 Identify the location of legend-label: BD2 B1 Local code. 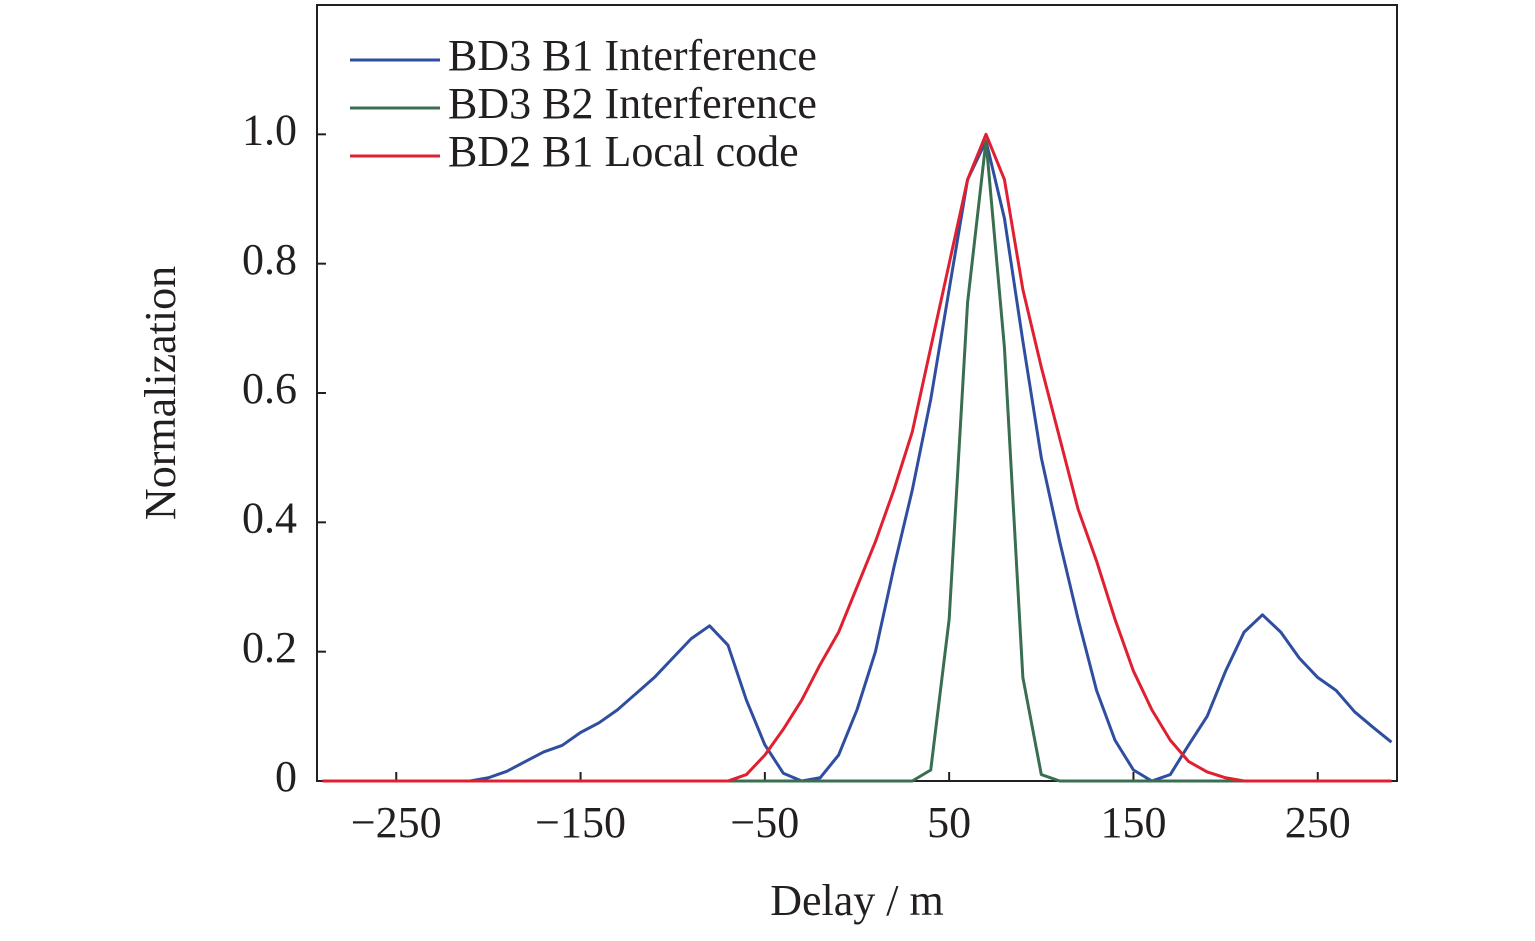
(623, 151).